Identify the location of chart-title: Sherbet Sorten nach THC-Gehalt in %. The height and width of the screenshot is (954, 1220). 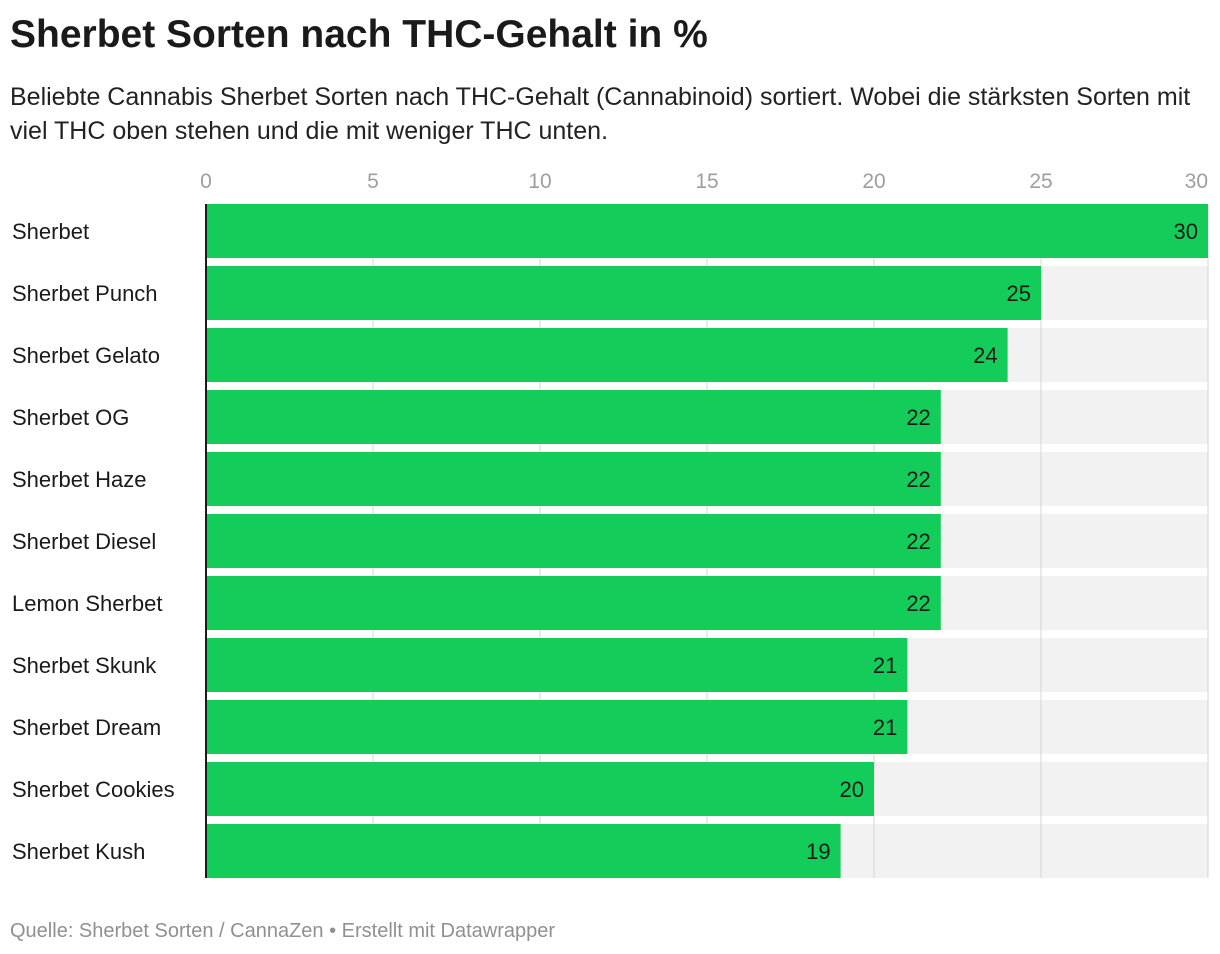
(359, 34).